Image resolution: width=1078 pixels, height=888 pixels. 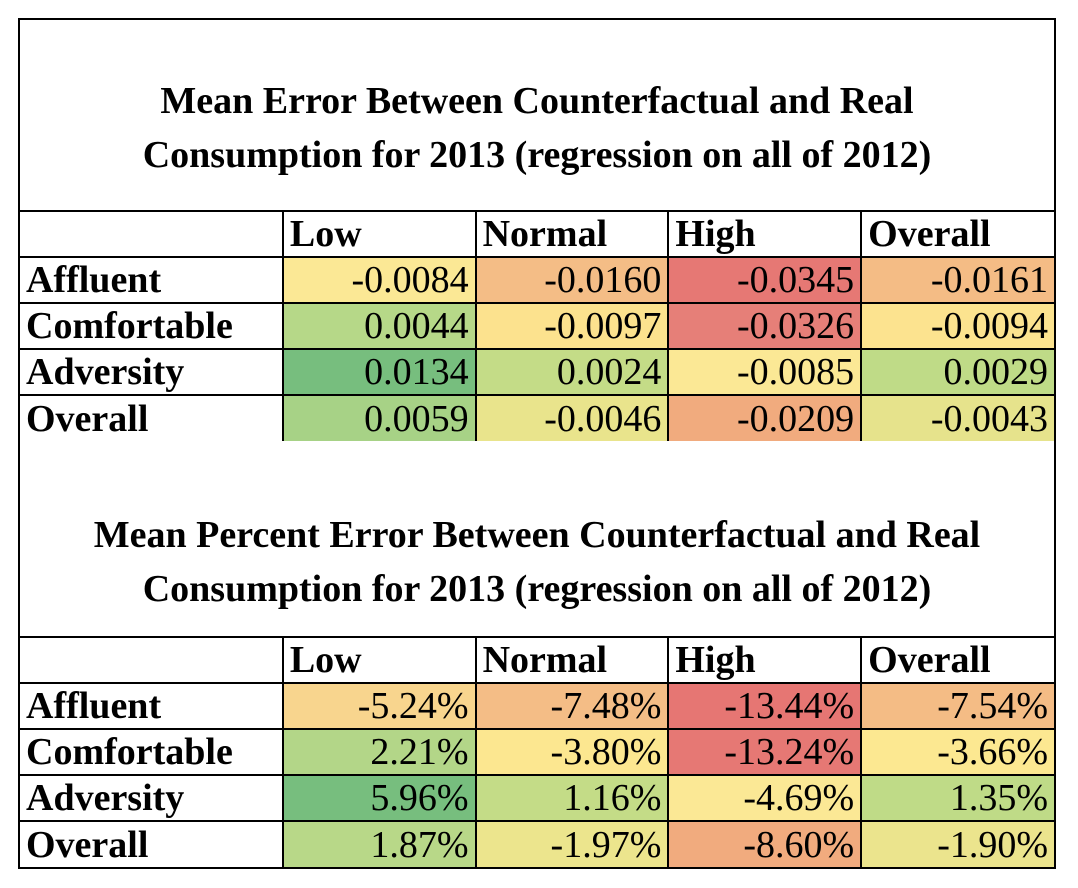 I want to click on value-cell: -7.54%, so click(x=957, y=706).